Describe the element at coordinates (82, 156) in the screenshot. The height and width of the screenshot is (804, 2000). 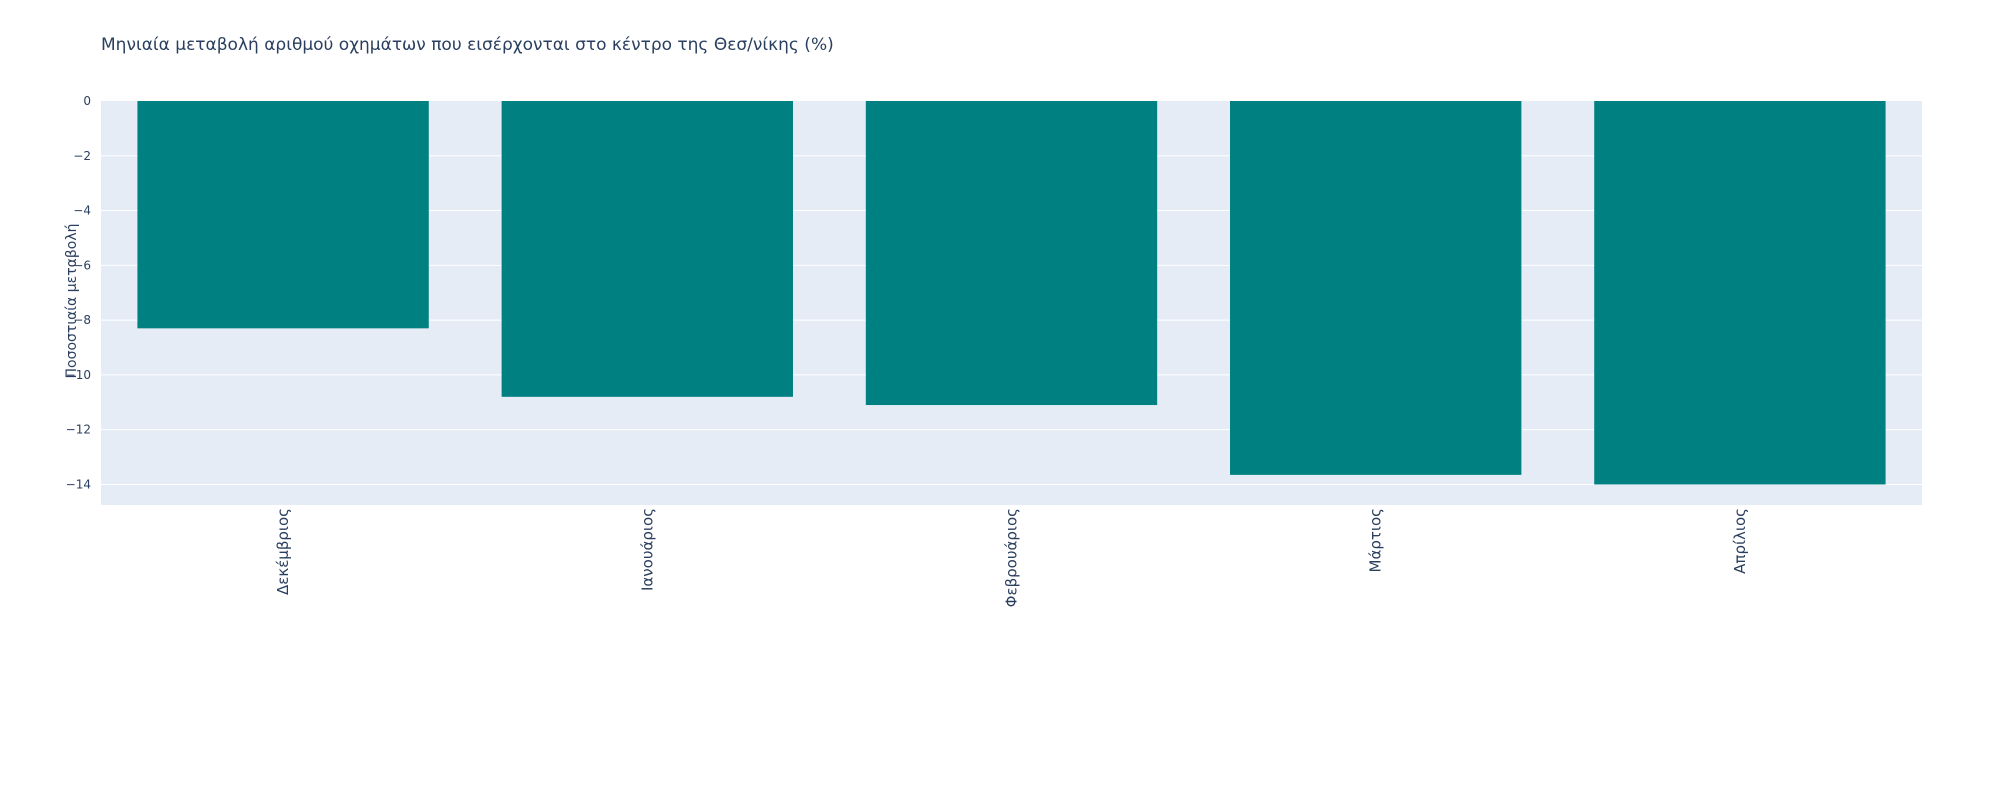
I see `y-tick-label: −2` at that location.